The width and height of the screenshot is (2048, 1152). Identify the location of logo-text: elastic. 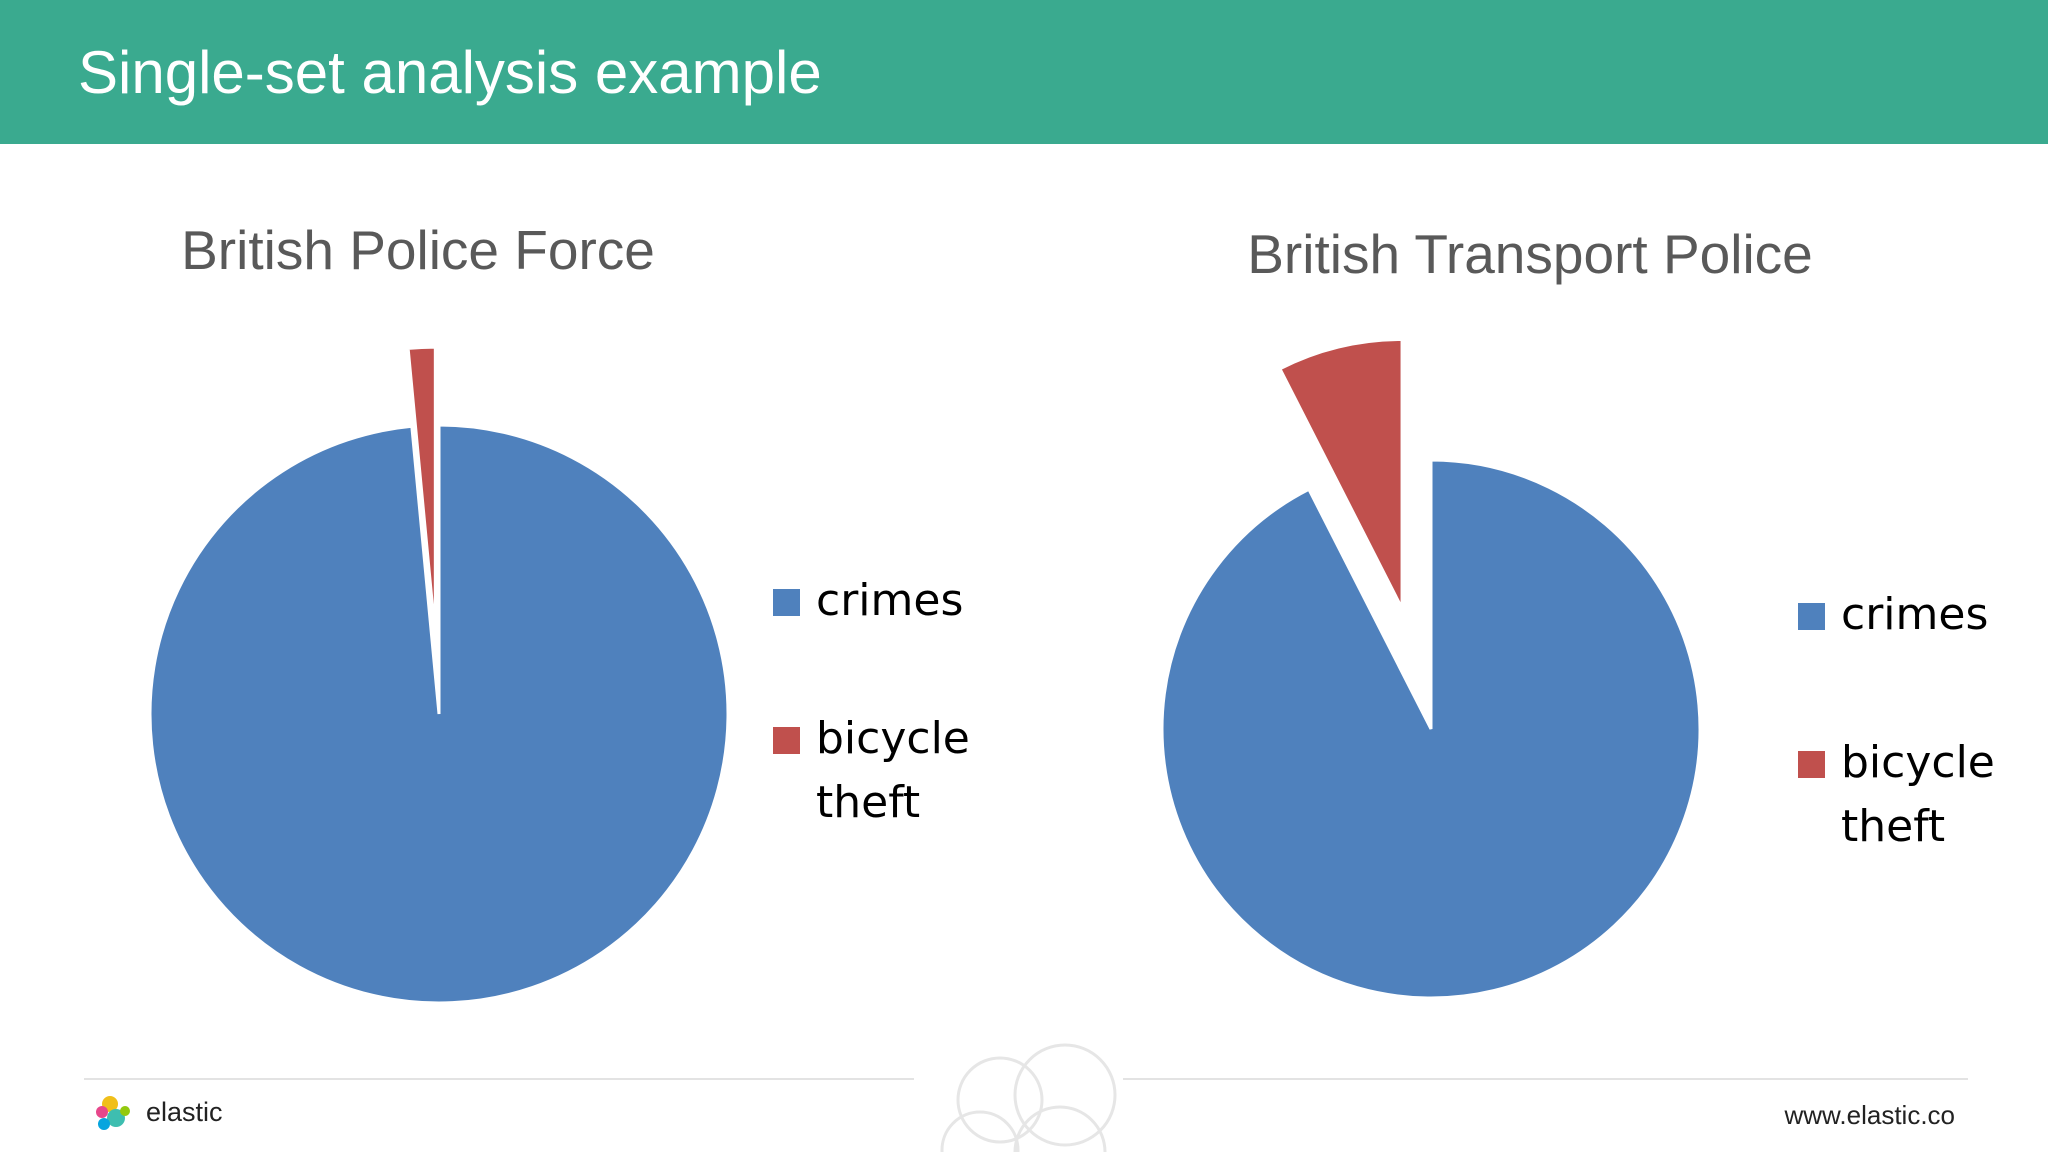
(184, 1112).